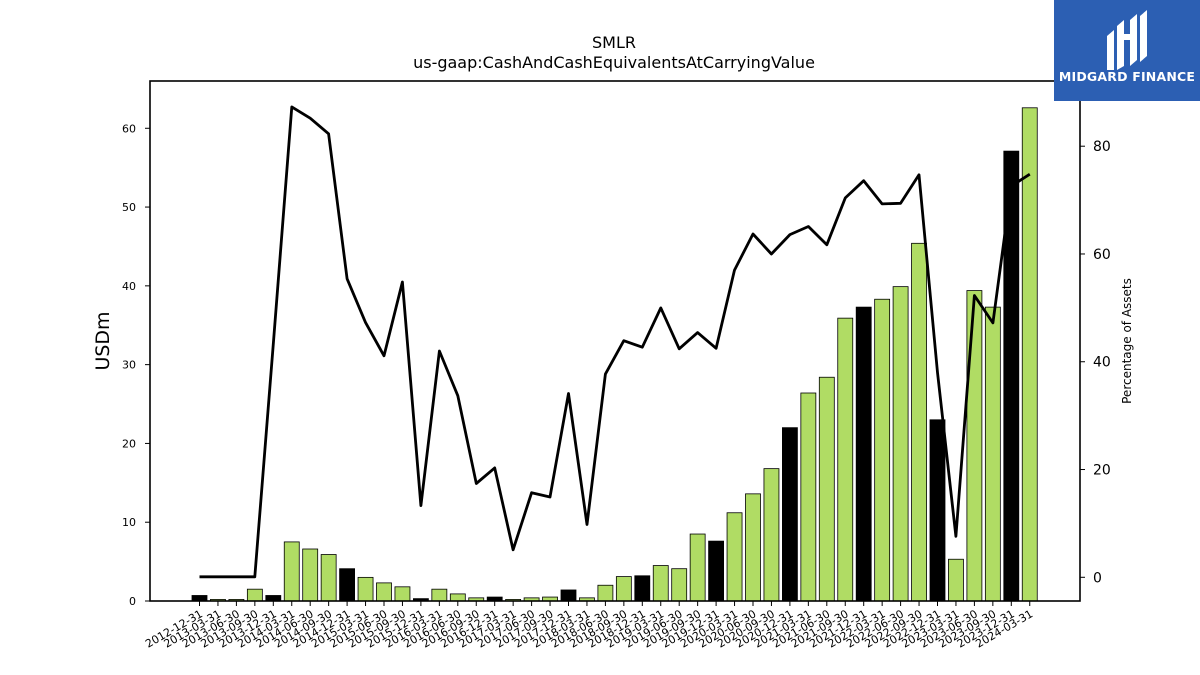 The height and width of the screenshot is (675, 1200). Describe the element at coordinates (1102, 363) in the screenshot. I see `y2-tick-label: 40` at that location.